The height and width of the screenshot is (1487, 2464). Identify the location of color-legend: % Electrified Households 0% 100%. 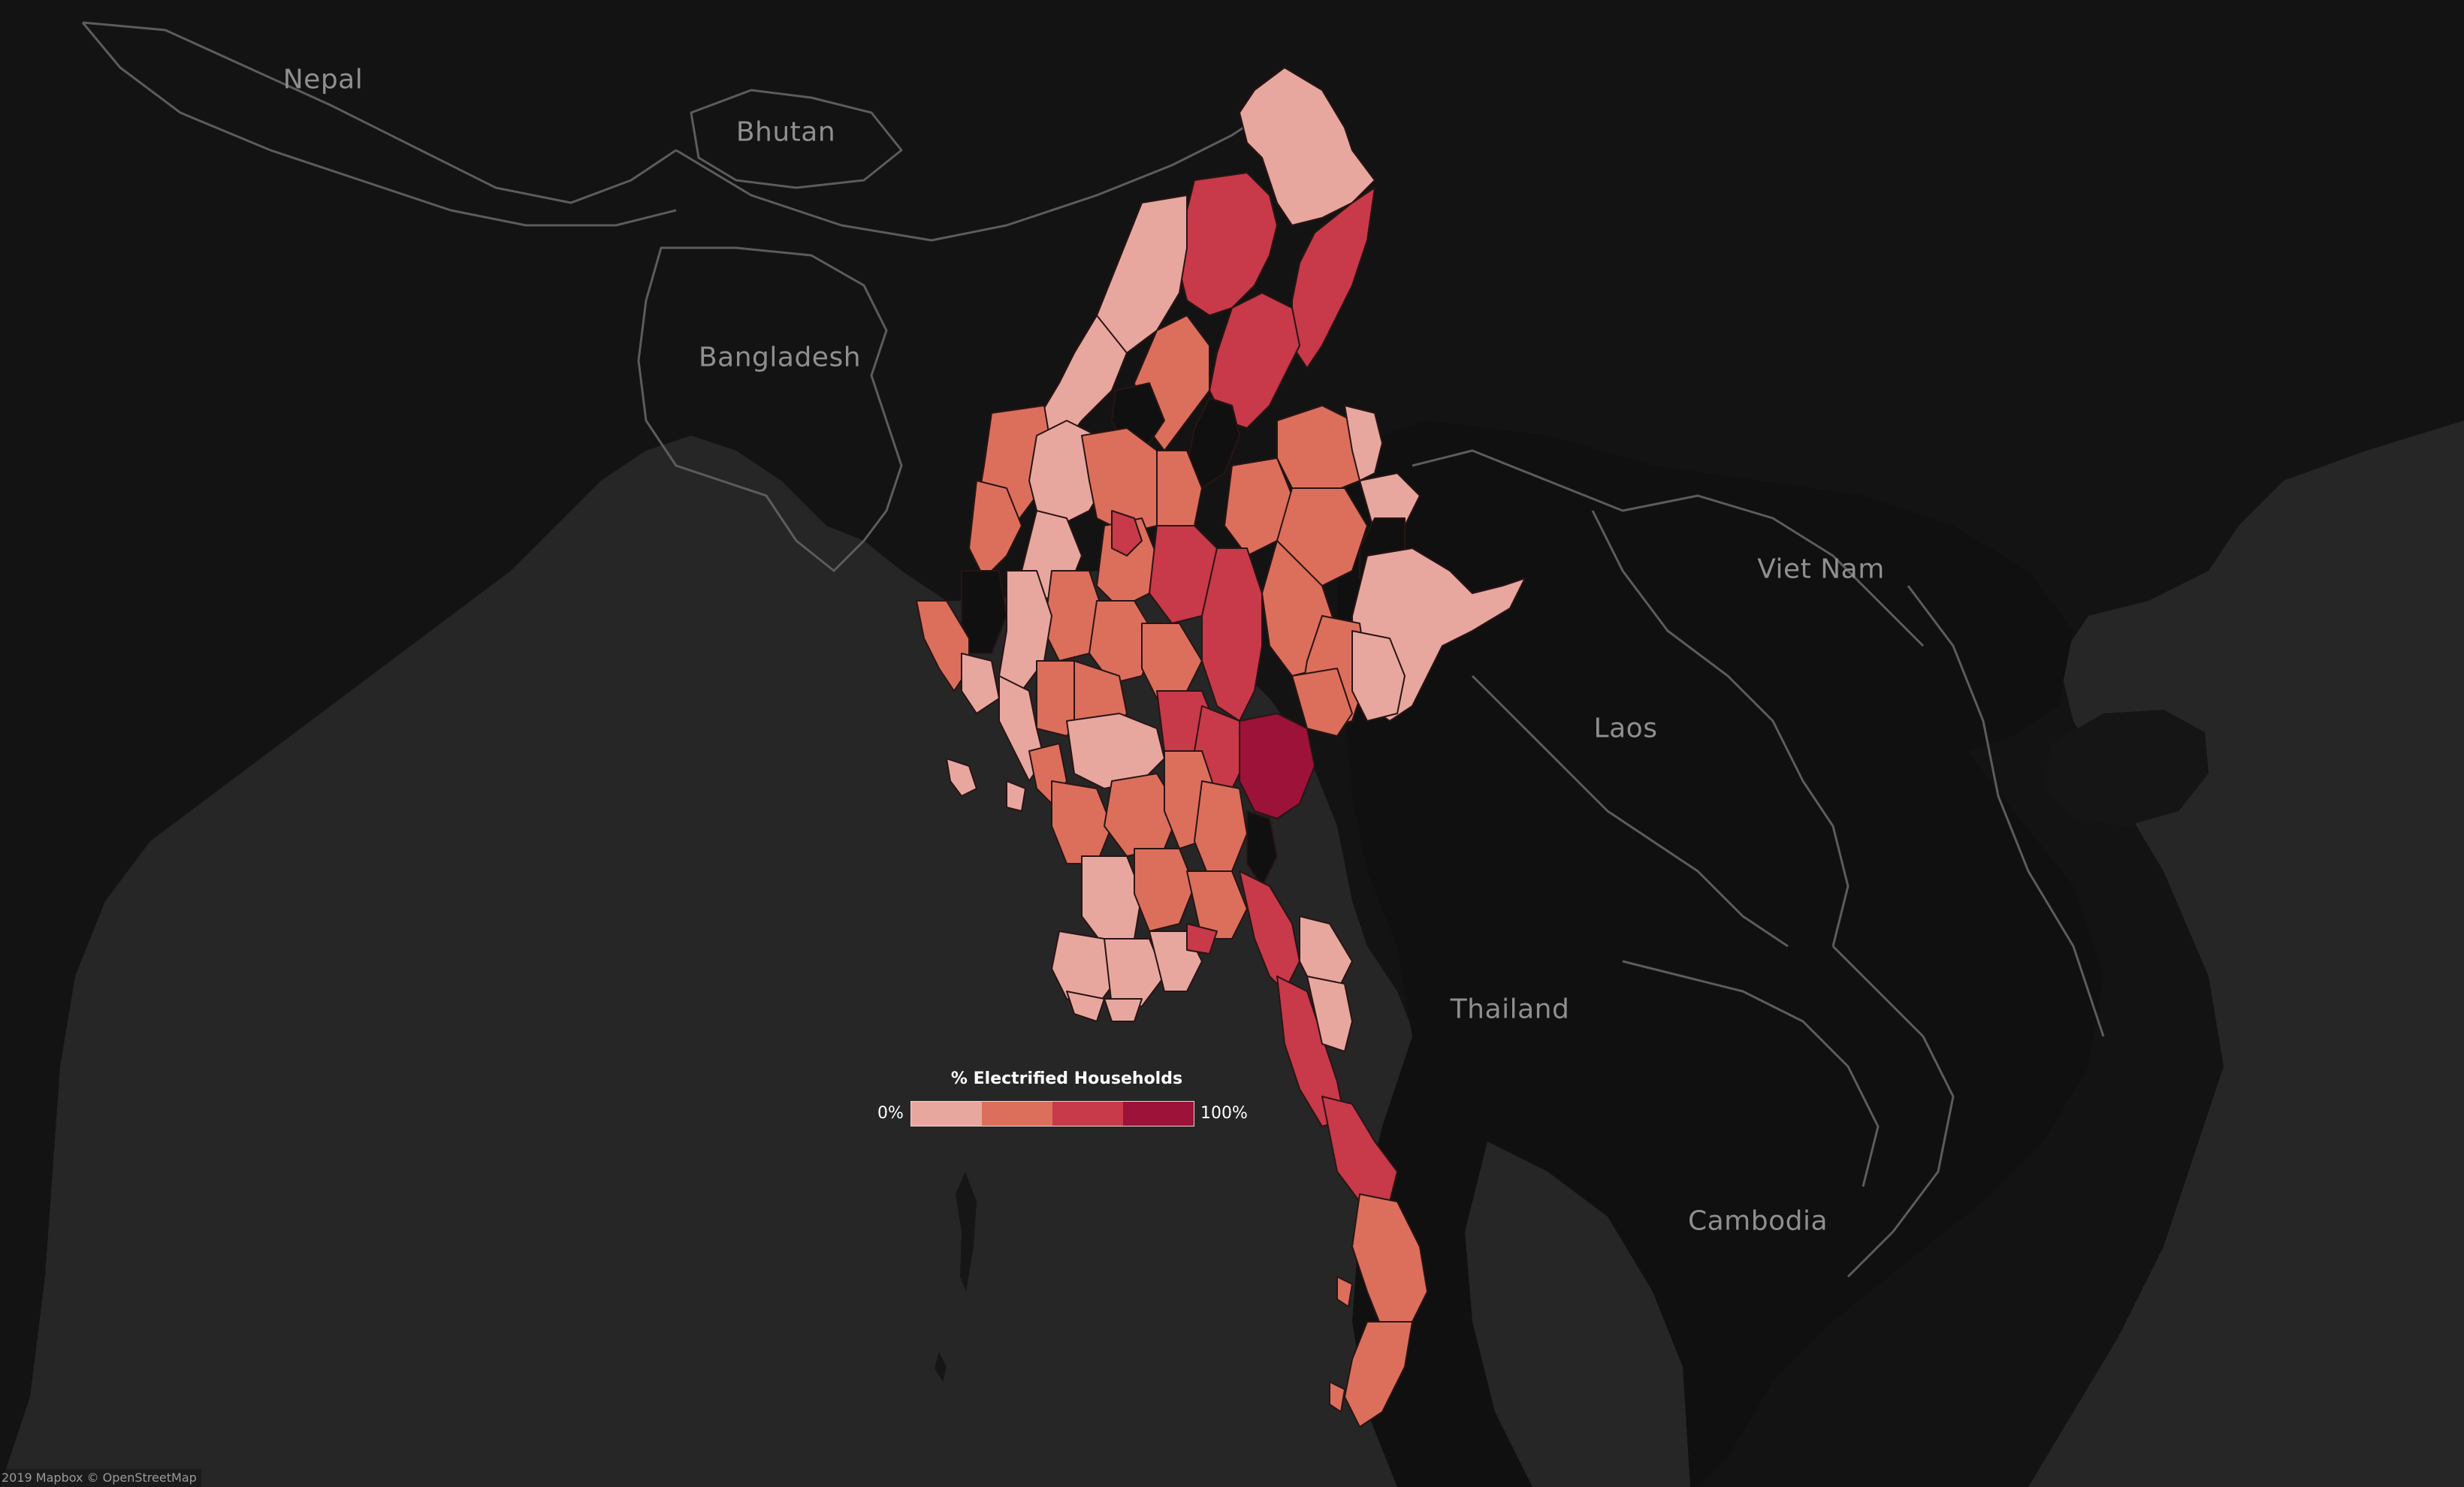
(1066, 1099).